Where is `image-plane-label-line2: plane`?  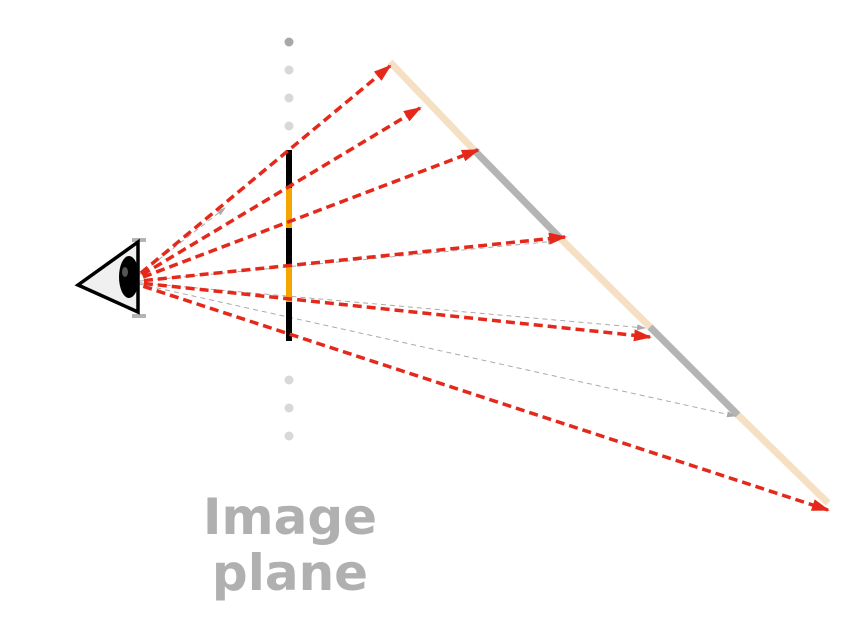
image-plane-label-line2: plane is located at coordinates (290, 573).